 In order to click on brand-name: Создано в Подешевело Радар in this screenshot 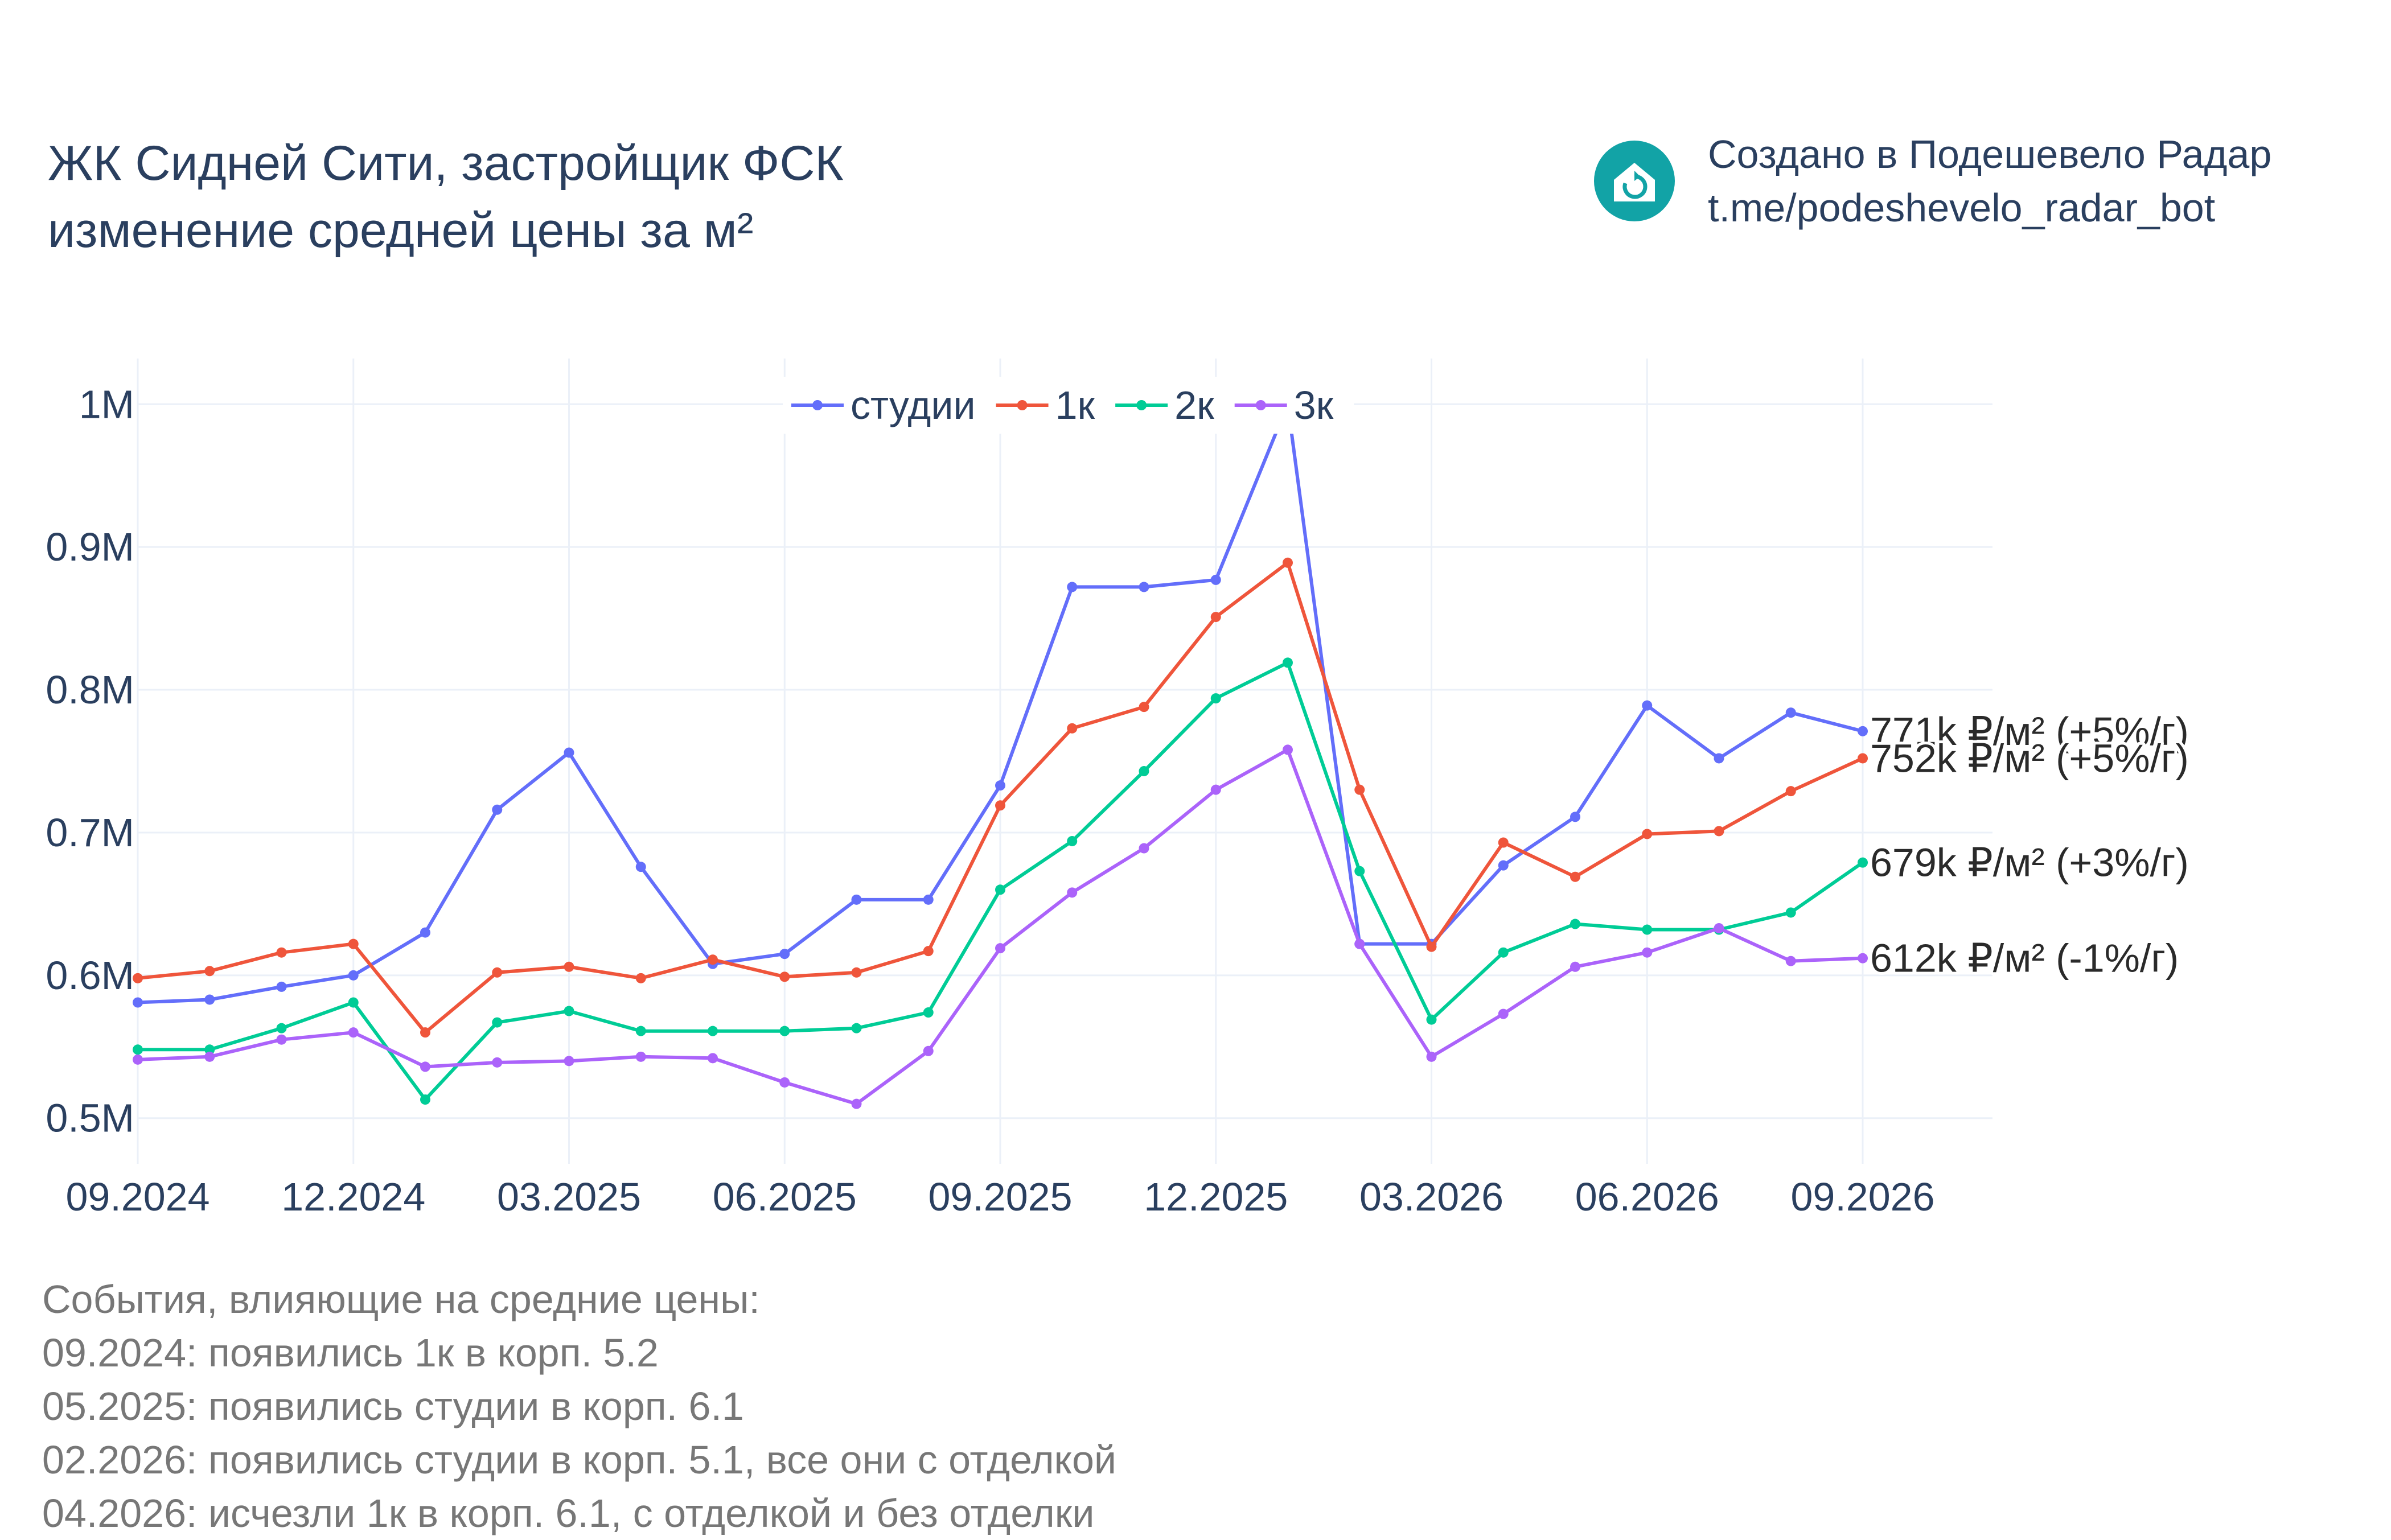, I will do `click(1990, 154)`.